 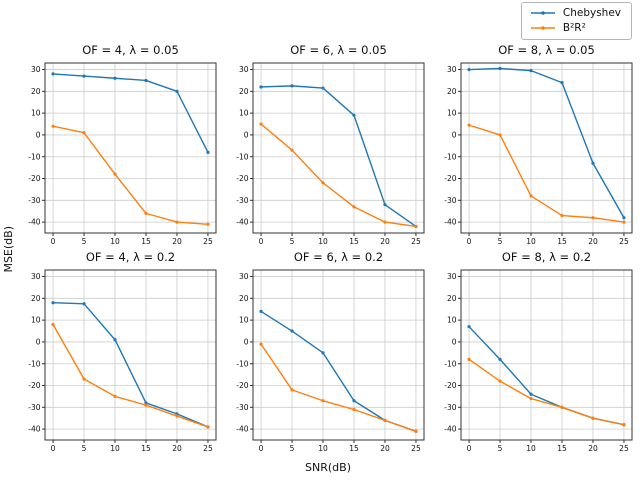 I want to click on legend-entry-b2r2: B²R², so click(x=575, y=28).